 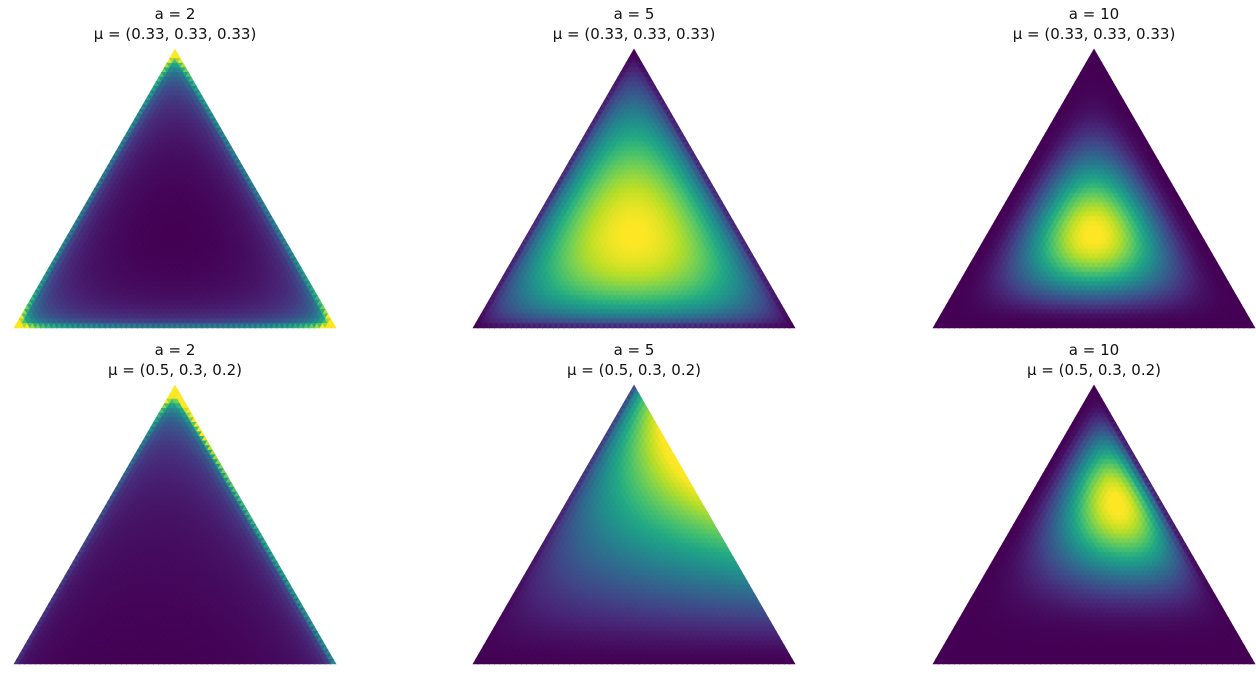 I want to click on chart-panel-0: a = 2 μ = (0.33, 0.33, 0.33), so click(x=175, y=170).